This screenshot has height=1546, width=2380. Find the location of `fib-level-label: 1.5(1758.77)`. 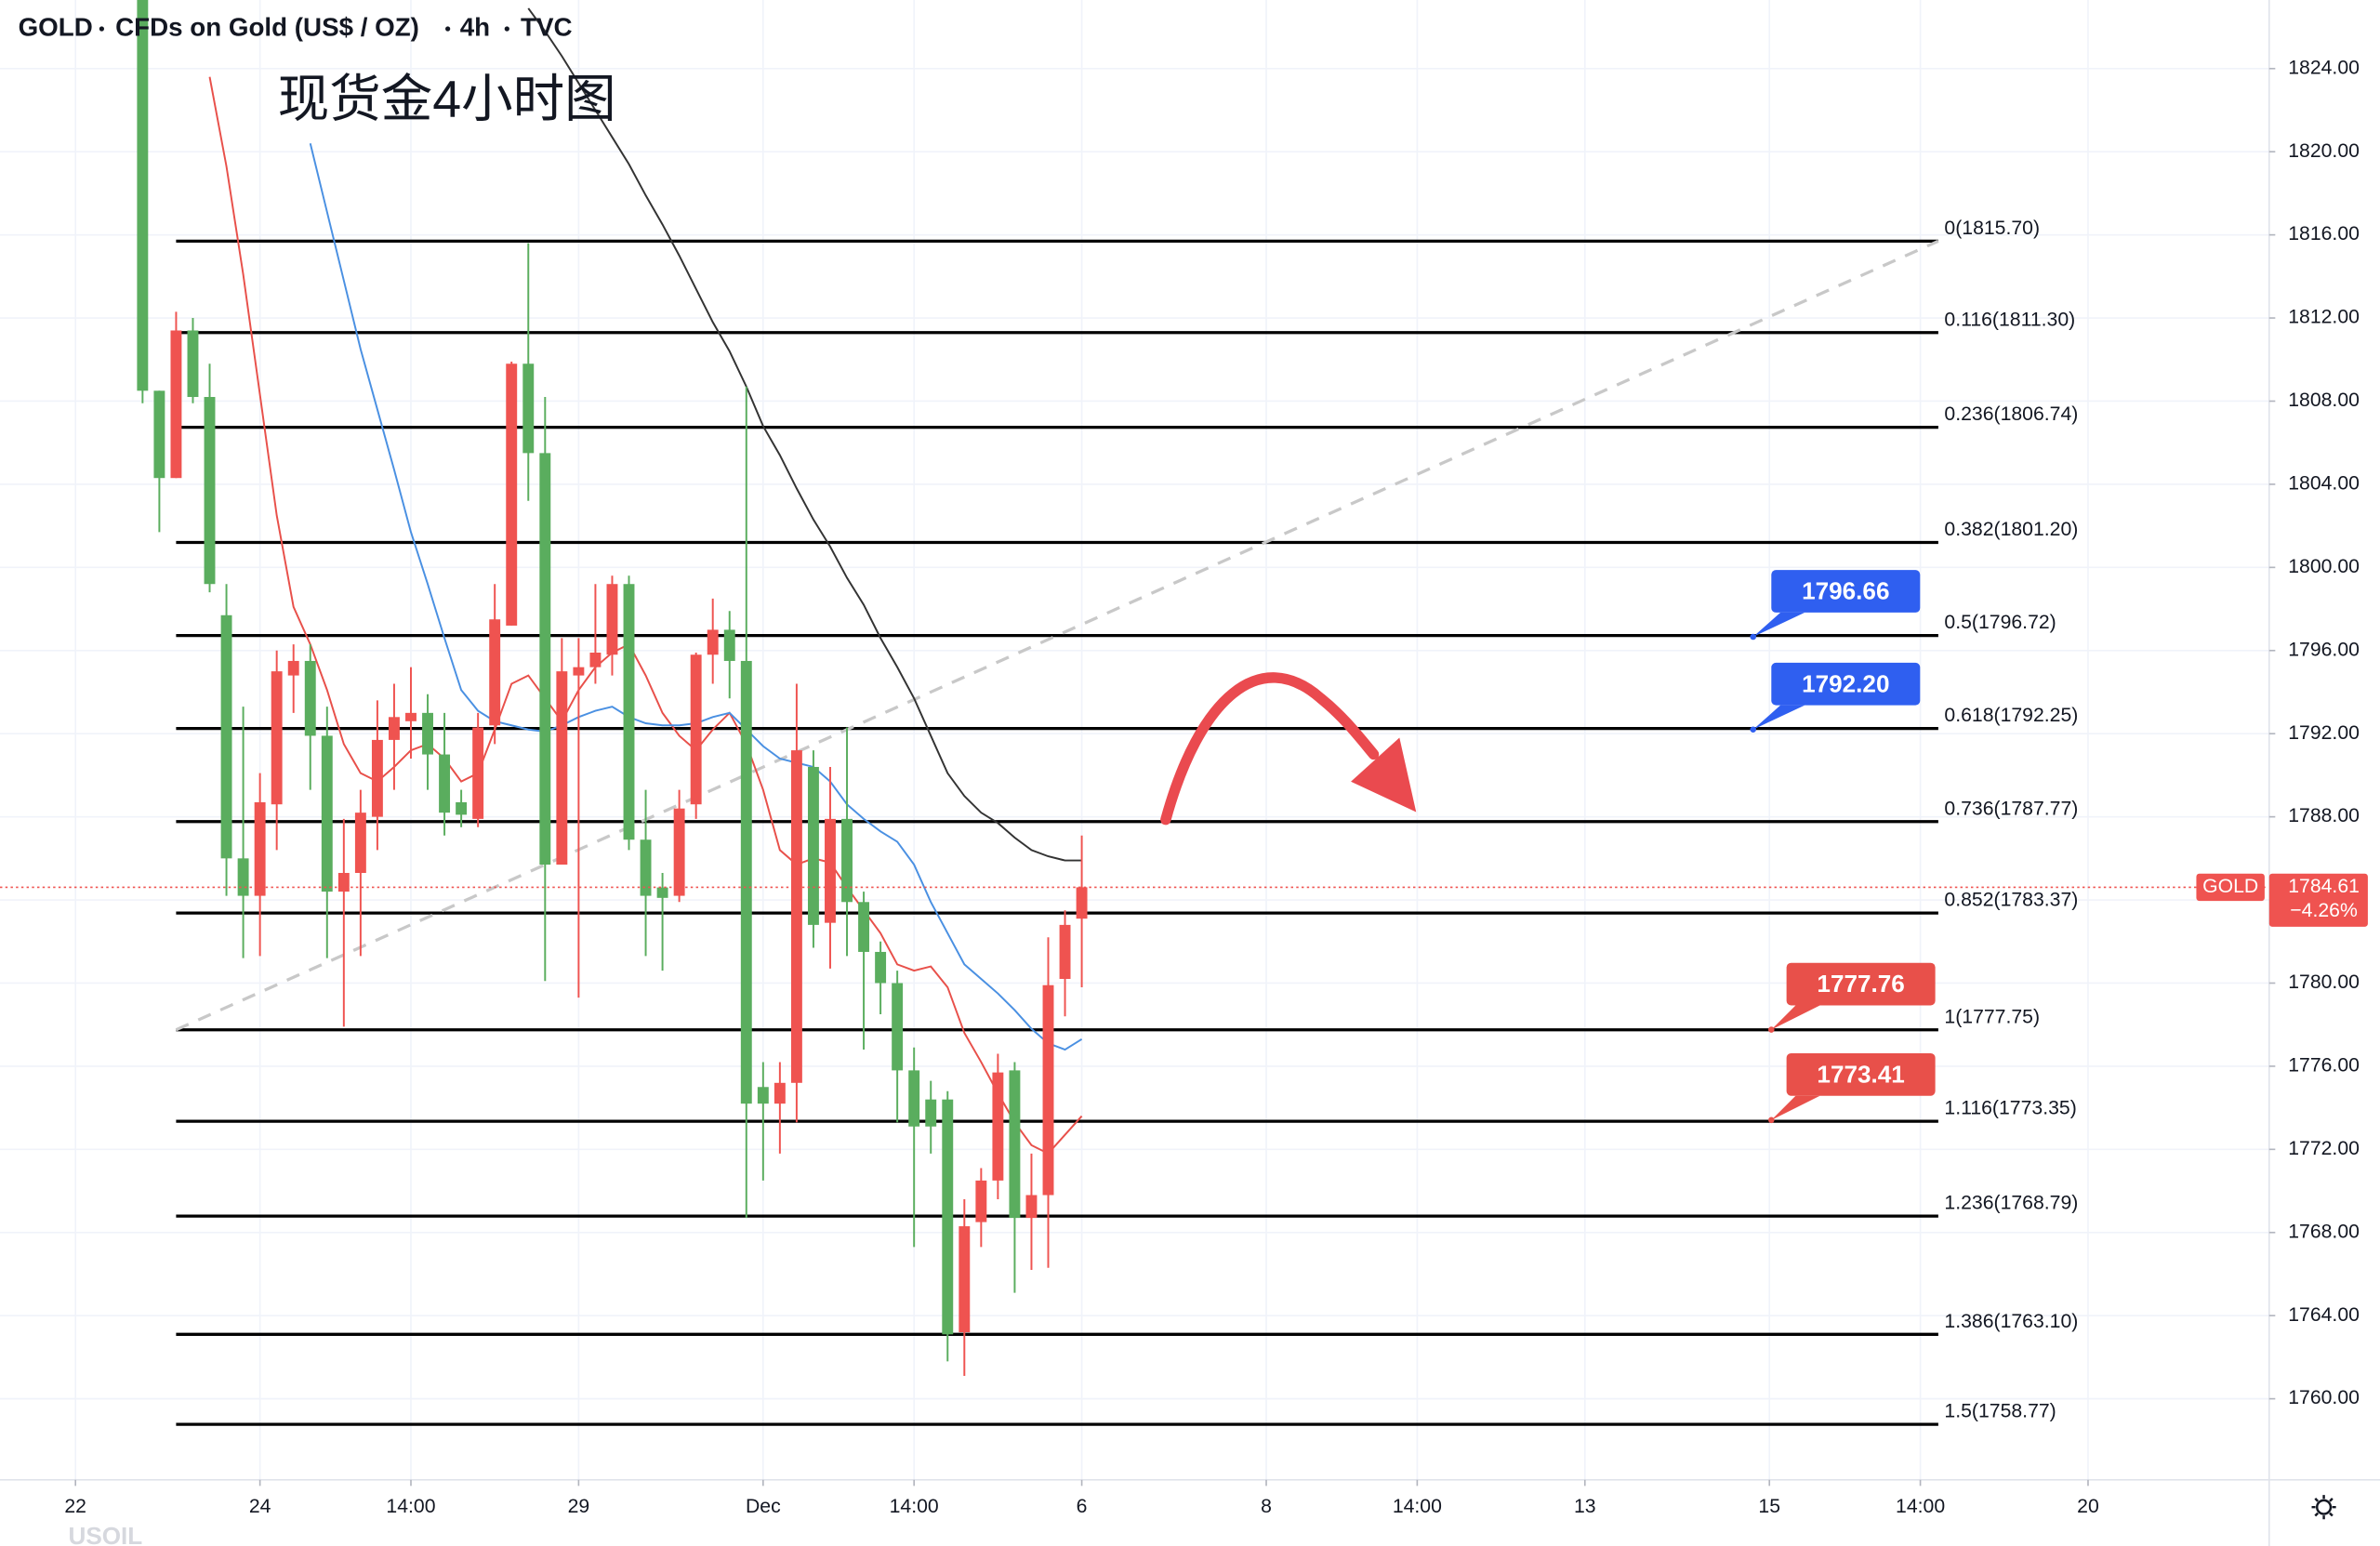

fib-level-label: 1.5(1758.77) is located at coordinates (2000, 1411).